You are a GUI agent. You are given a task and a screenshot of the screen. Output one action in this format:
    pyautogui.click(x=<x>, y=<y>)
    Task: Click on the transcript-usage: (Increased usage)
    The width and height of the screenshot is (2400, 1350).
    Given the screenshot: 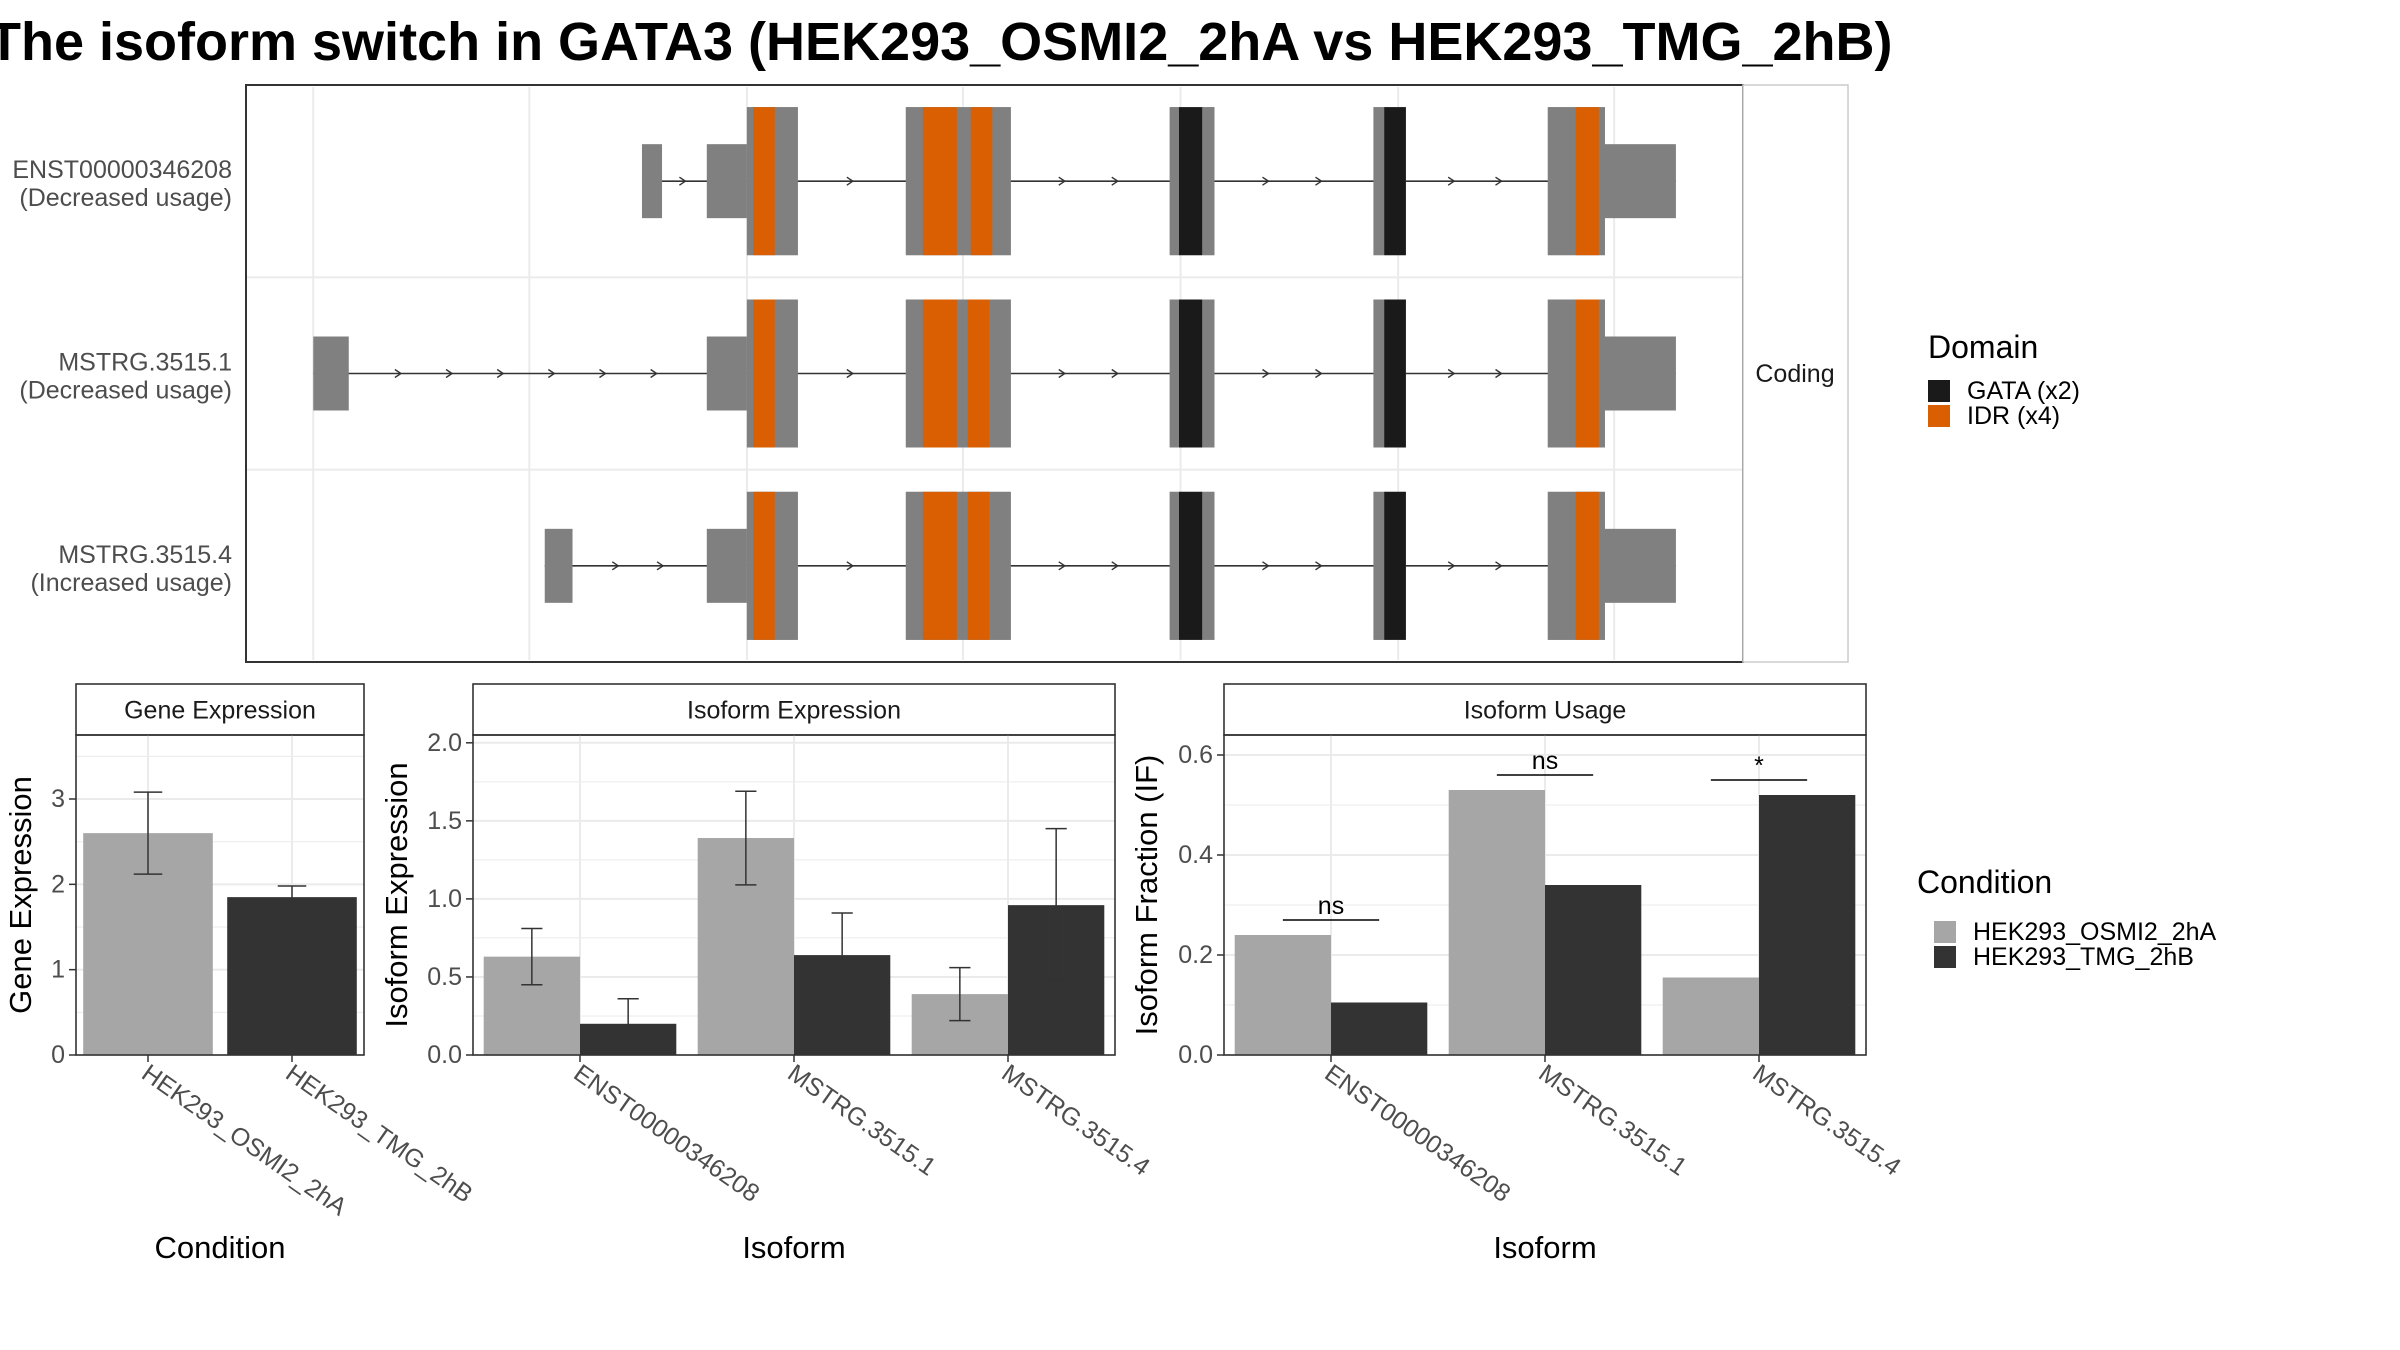 What is the action you would take?
    pyautogui.click(x=131, y=583)
    